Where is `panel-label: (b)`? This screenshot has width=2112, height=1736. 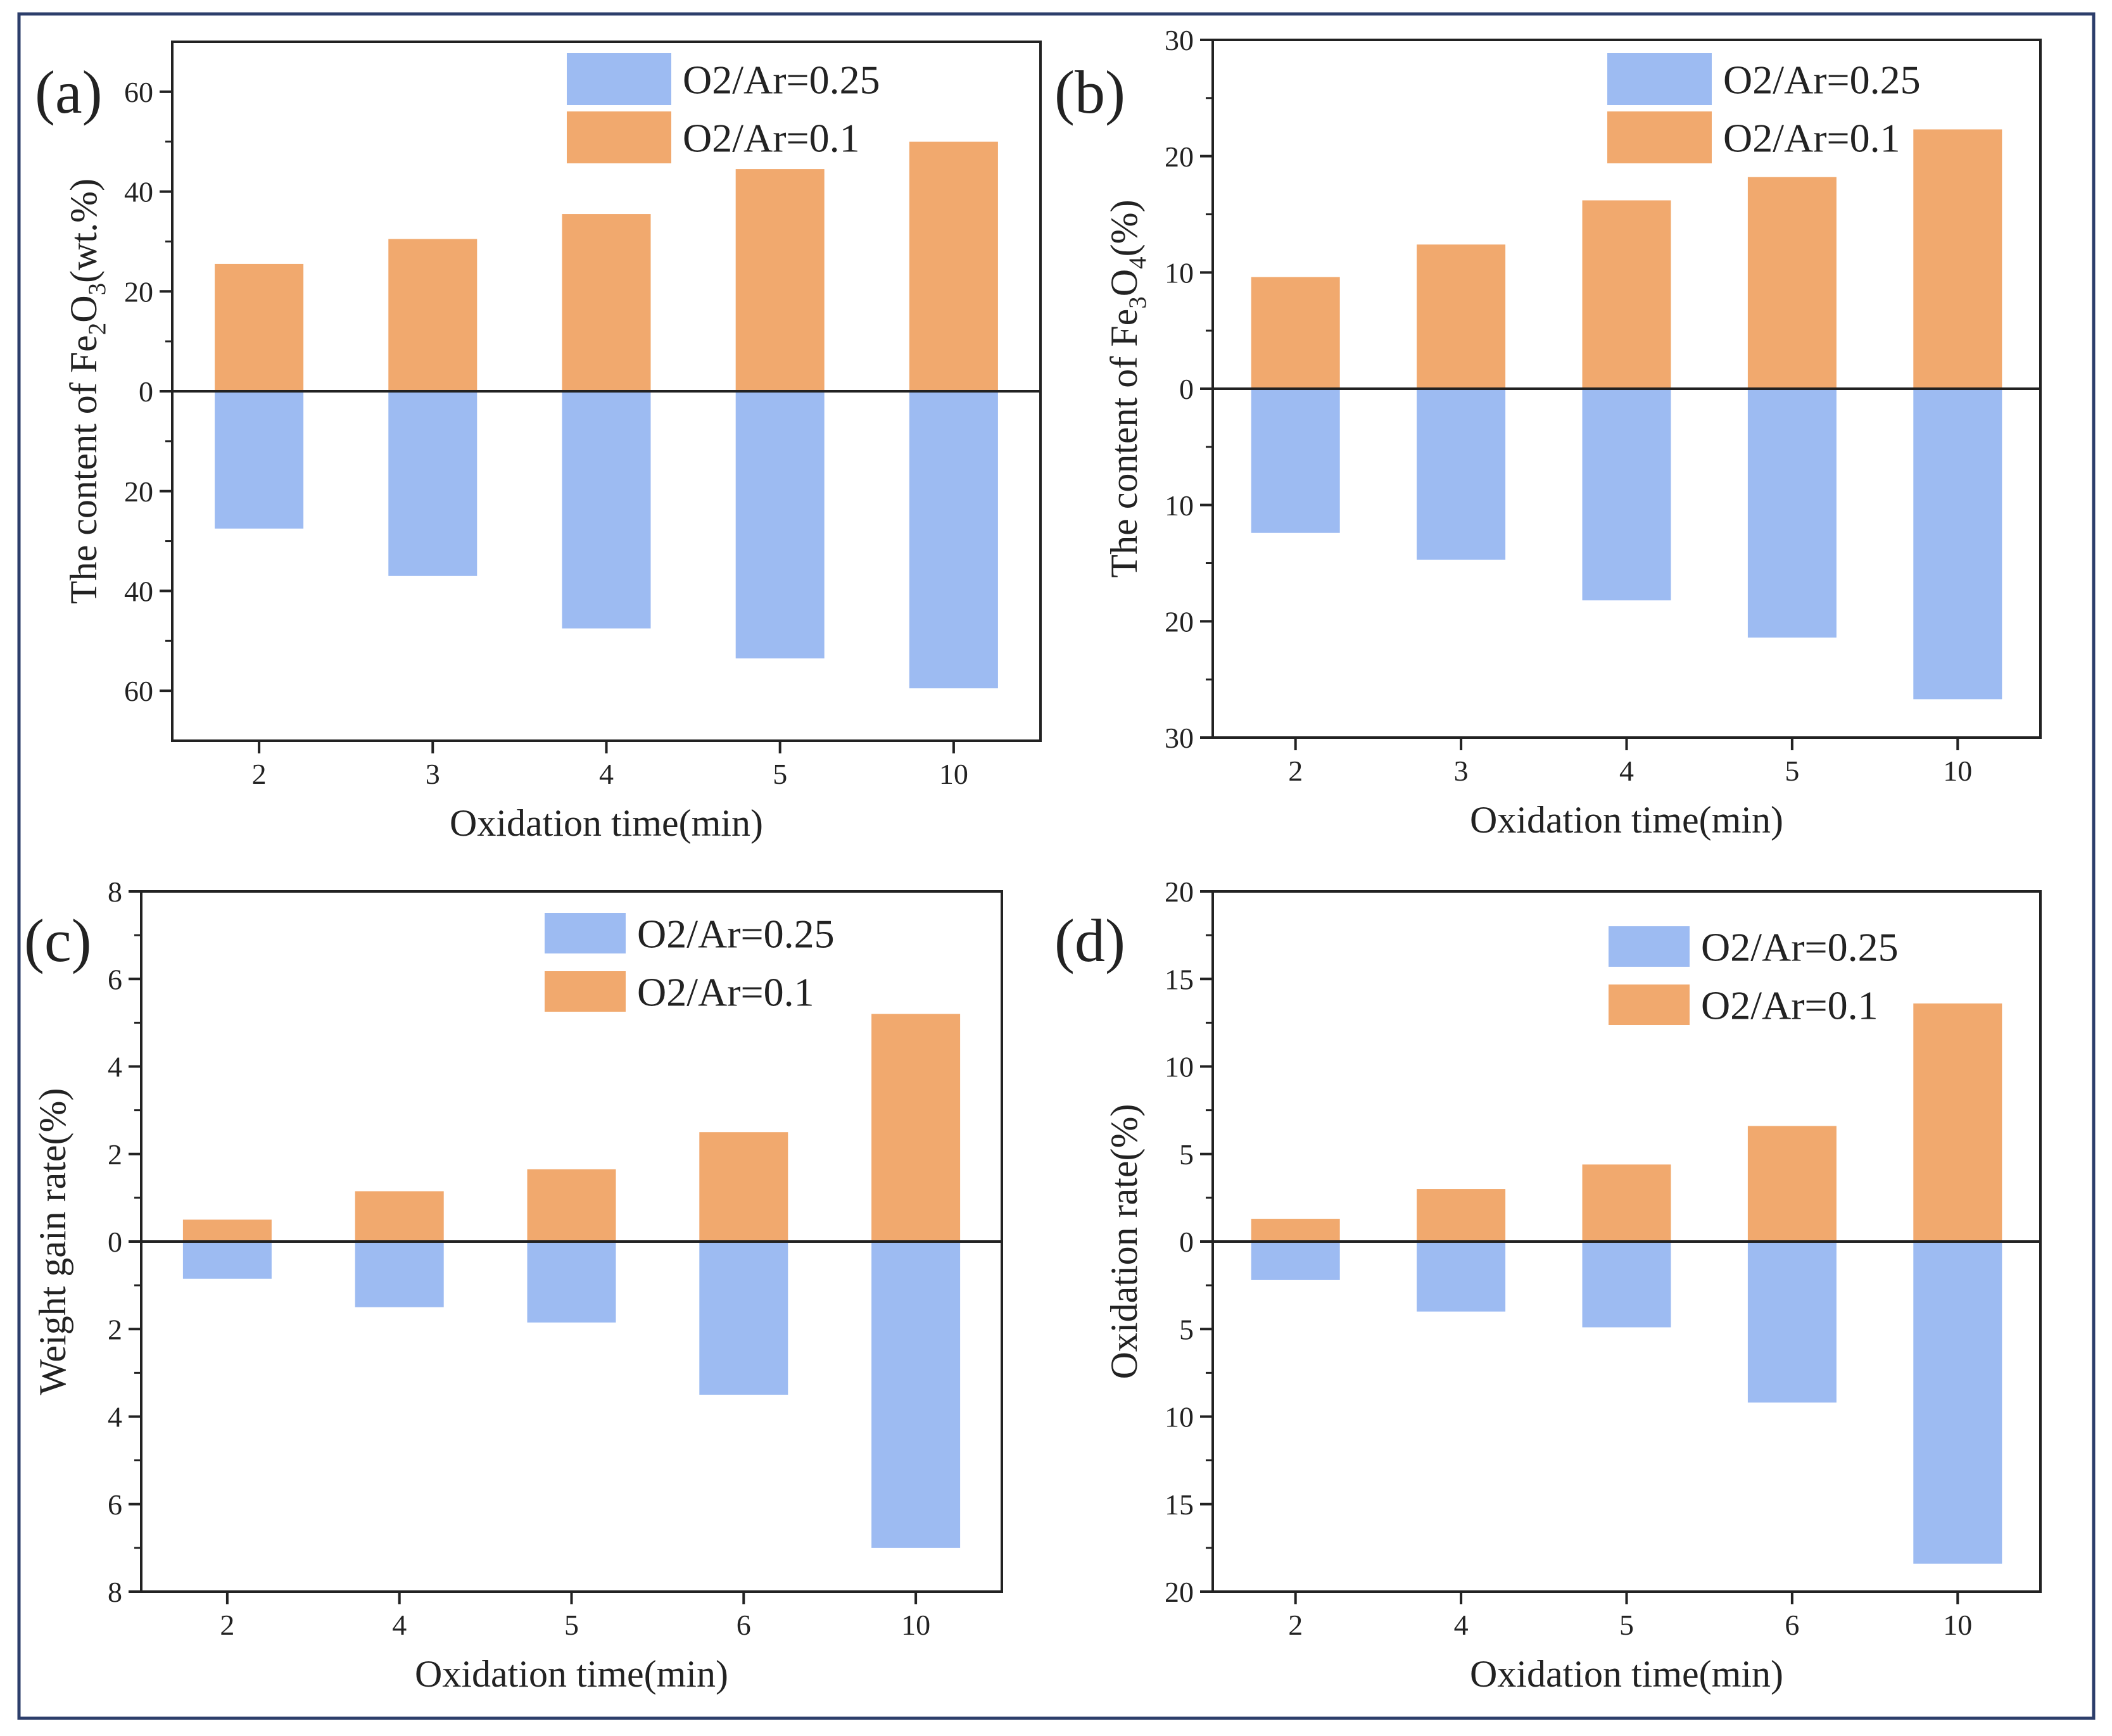 panel-label: (b) is located at coordinates (1089, 92).